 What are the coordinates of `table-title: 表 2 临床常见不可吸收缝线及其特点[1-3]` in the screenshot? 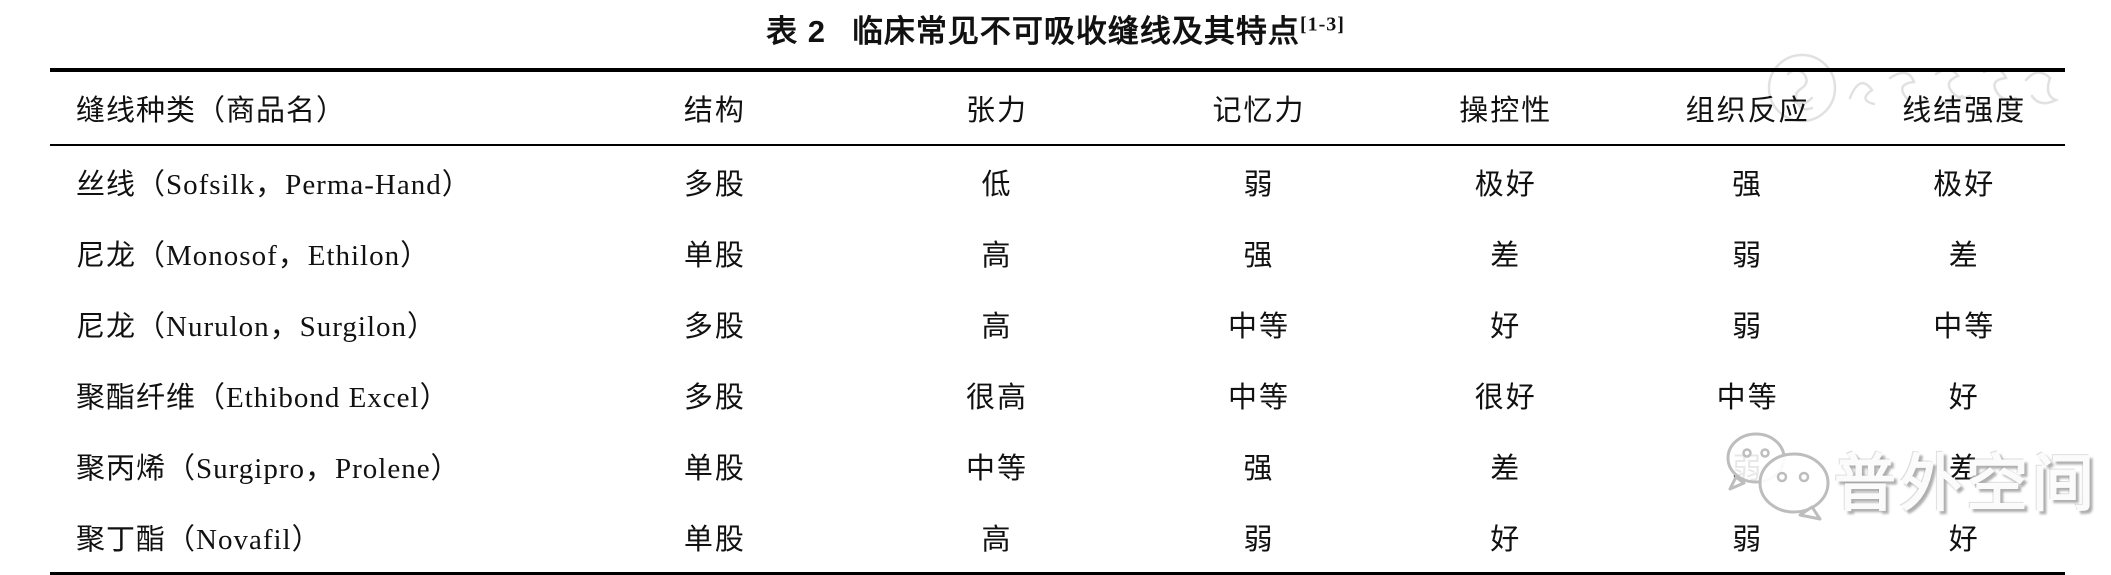 It's located at (1055, 28).